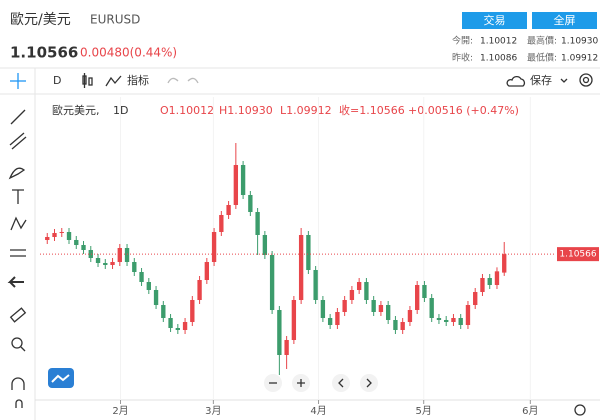 Image resolution: width=600 pixels, height=420 pixels. What do you see at coordinates (246, 110) in the screenshot?
I see `legend-high: H1.10930` at bounding box center [246, 110].